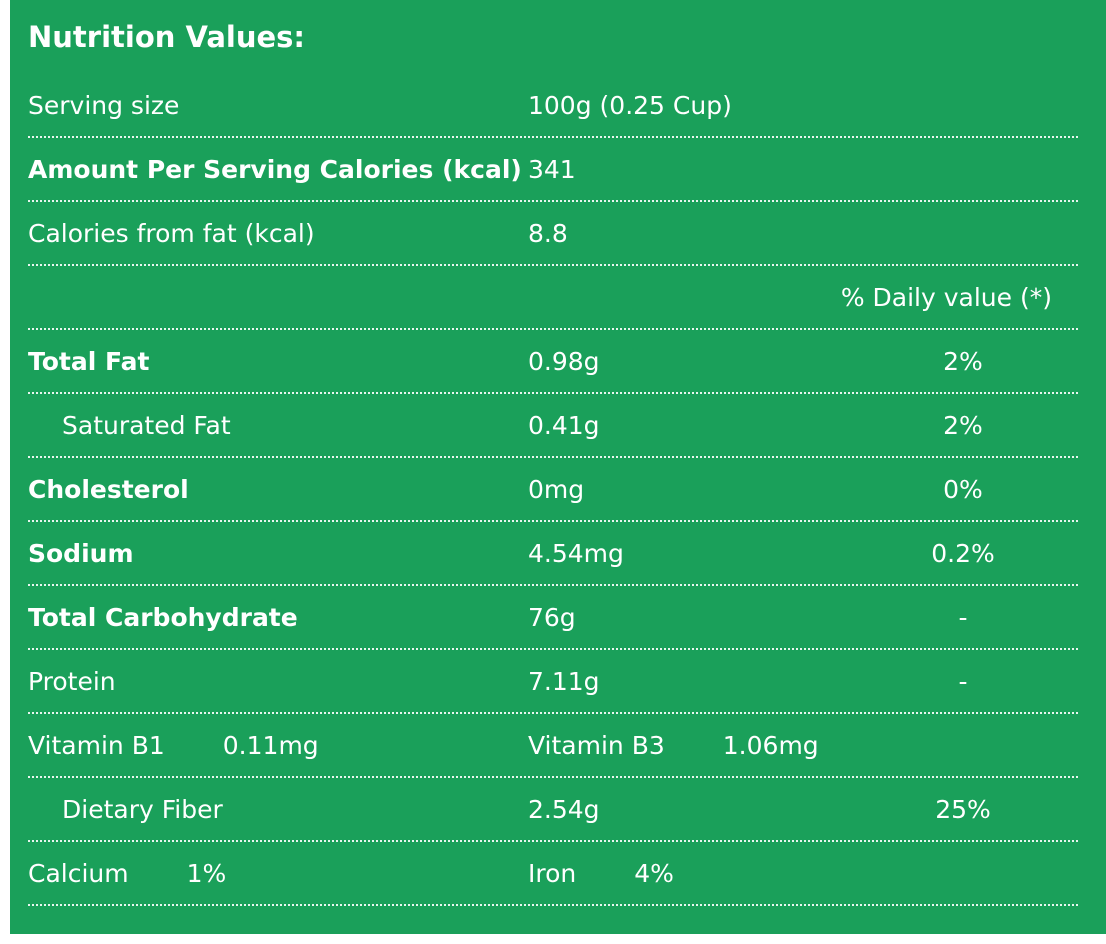  I want to click on row-sodium: Sodium 4.54mg 0.2%, so click(553, 554).